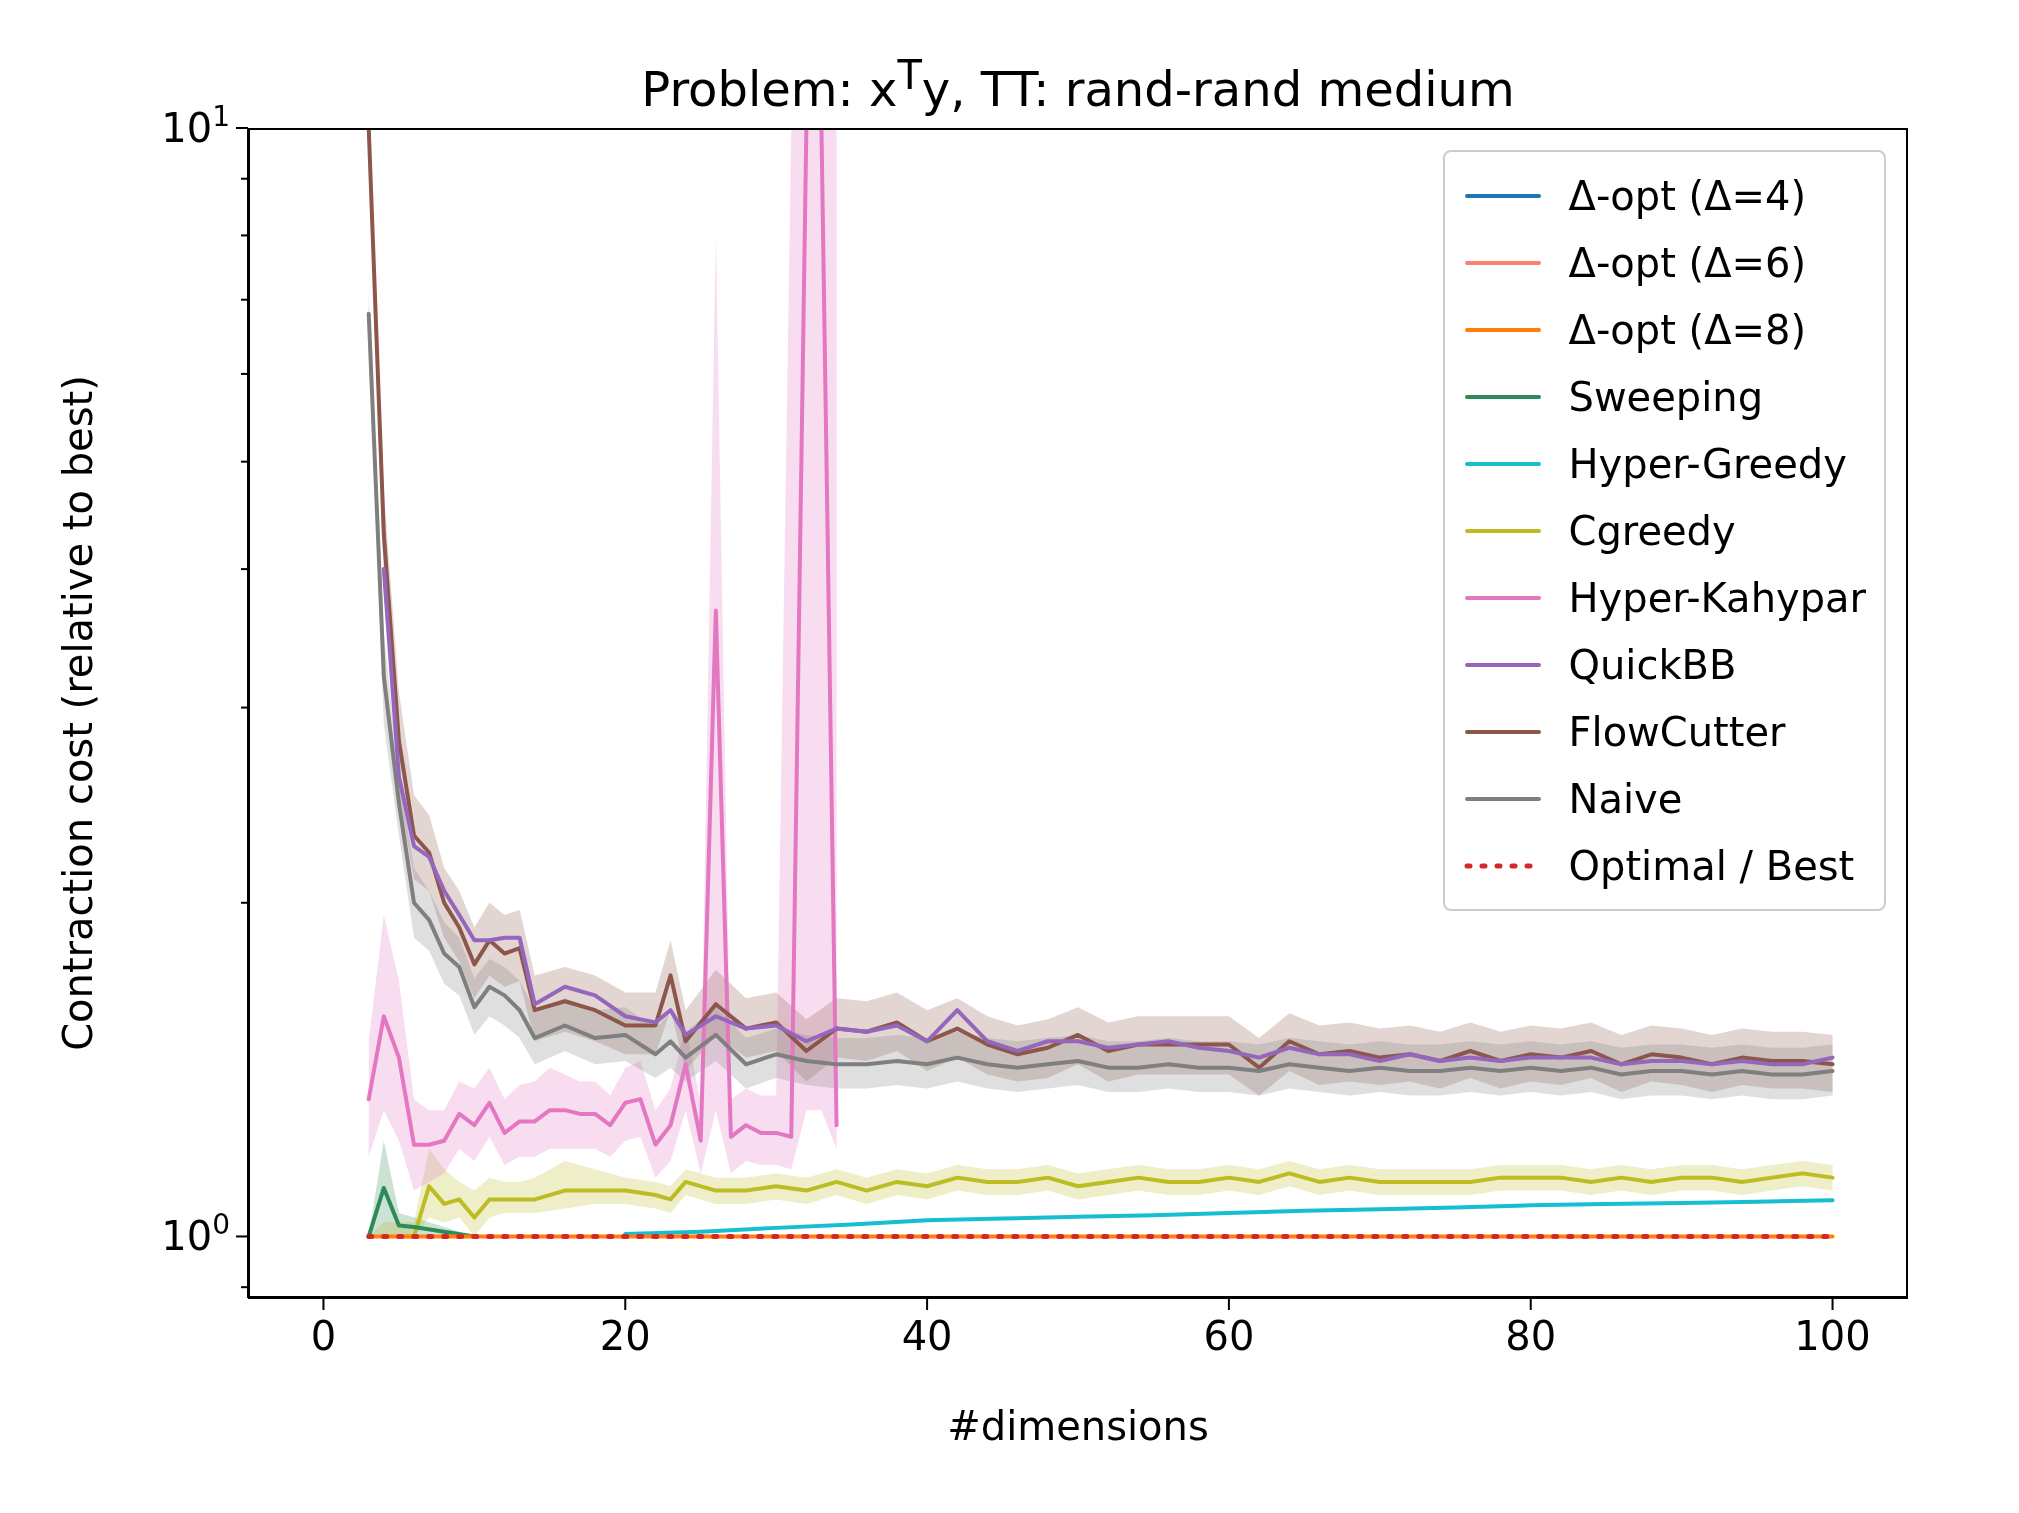  I want to click on x-axis-title: #dimensions, so click(1078, 1426).